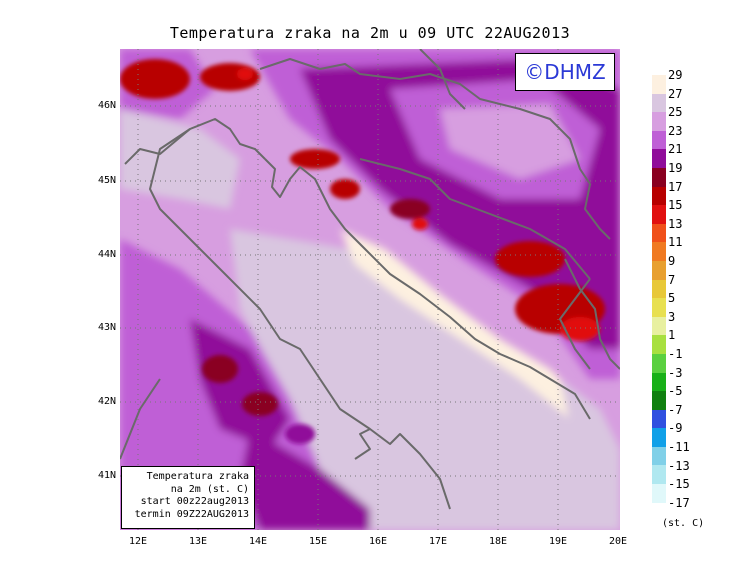 Image resolution: width=740 pixels, height=582 pixels. What do you see at coordinates (258, 541) in the screenshot?
I see `lon-label-14e: 14E` at bounding box center [258, 541].